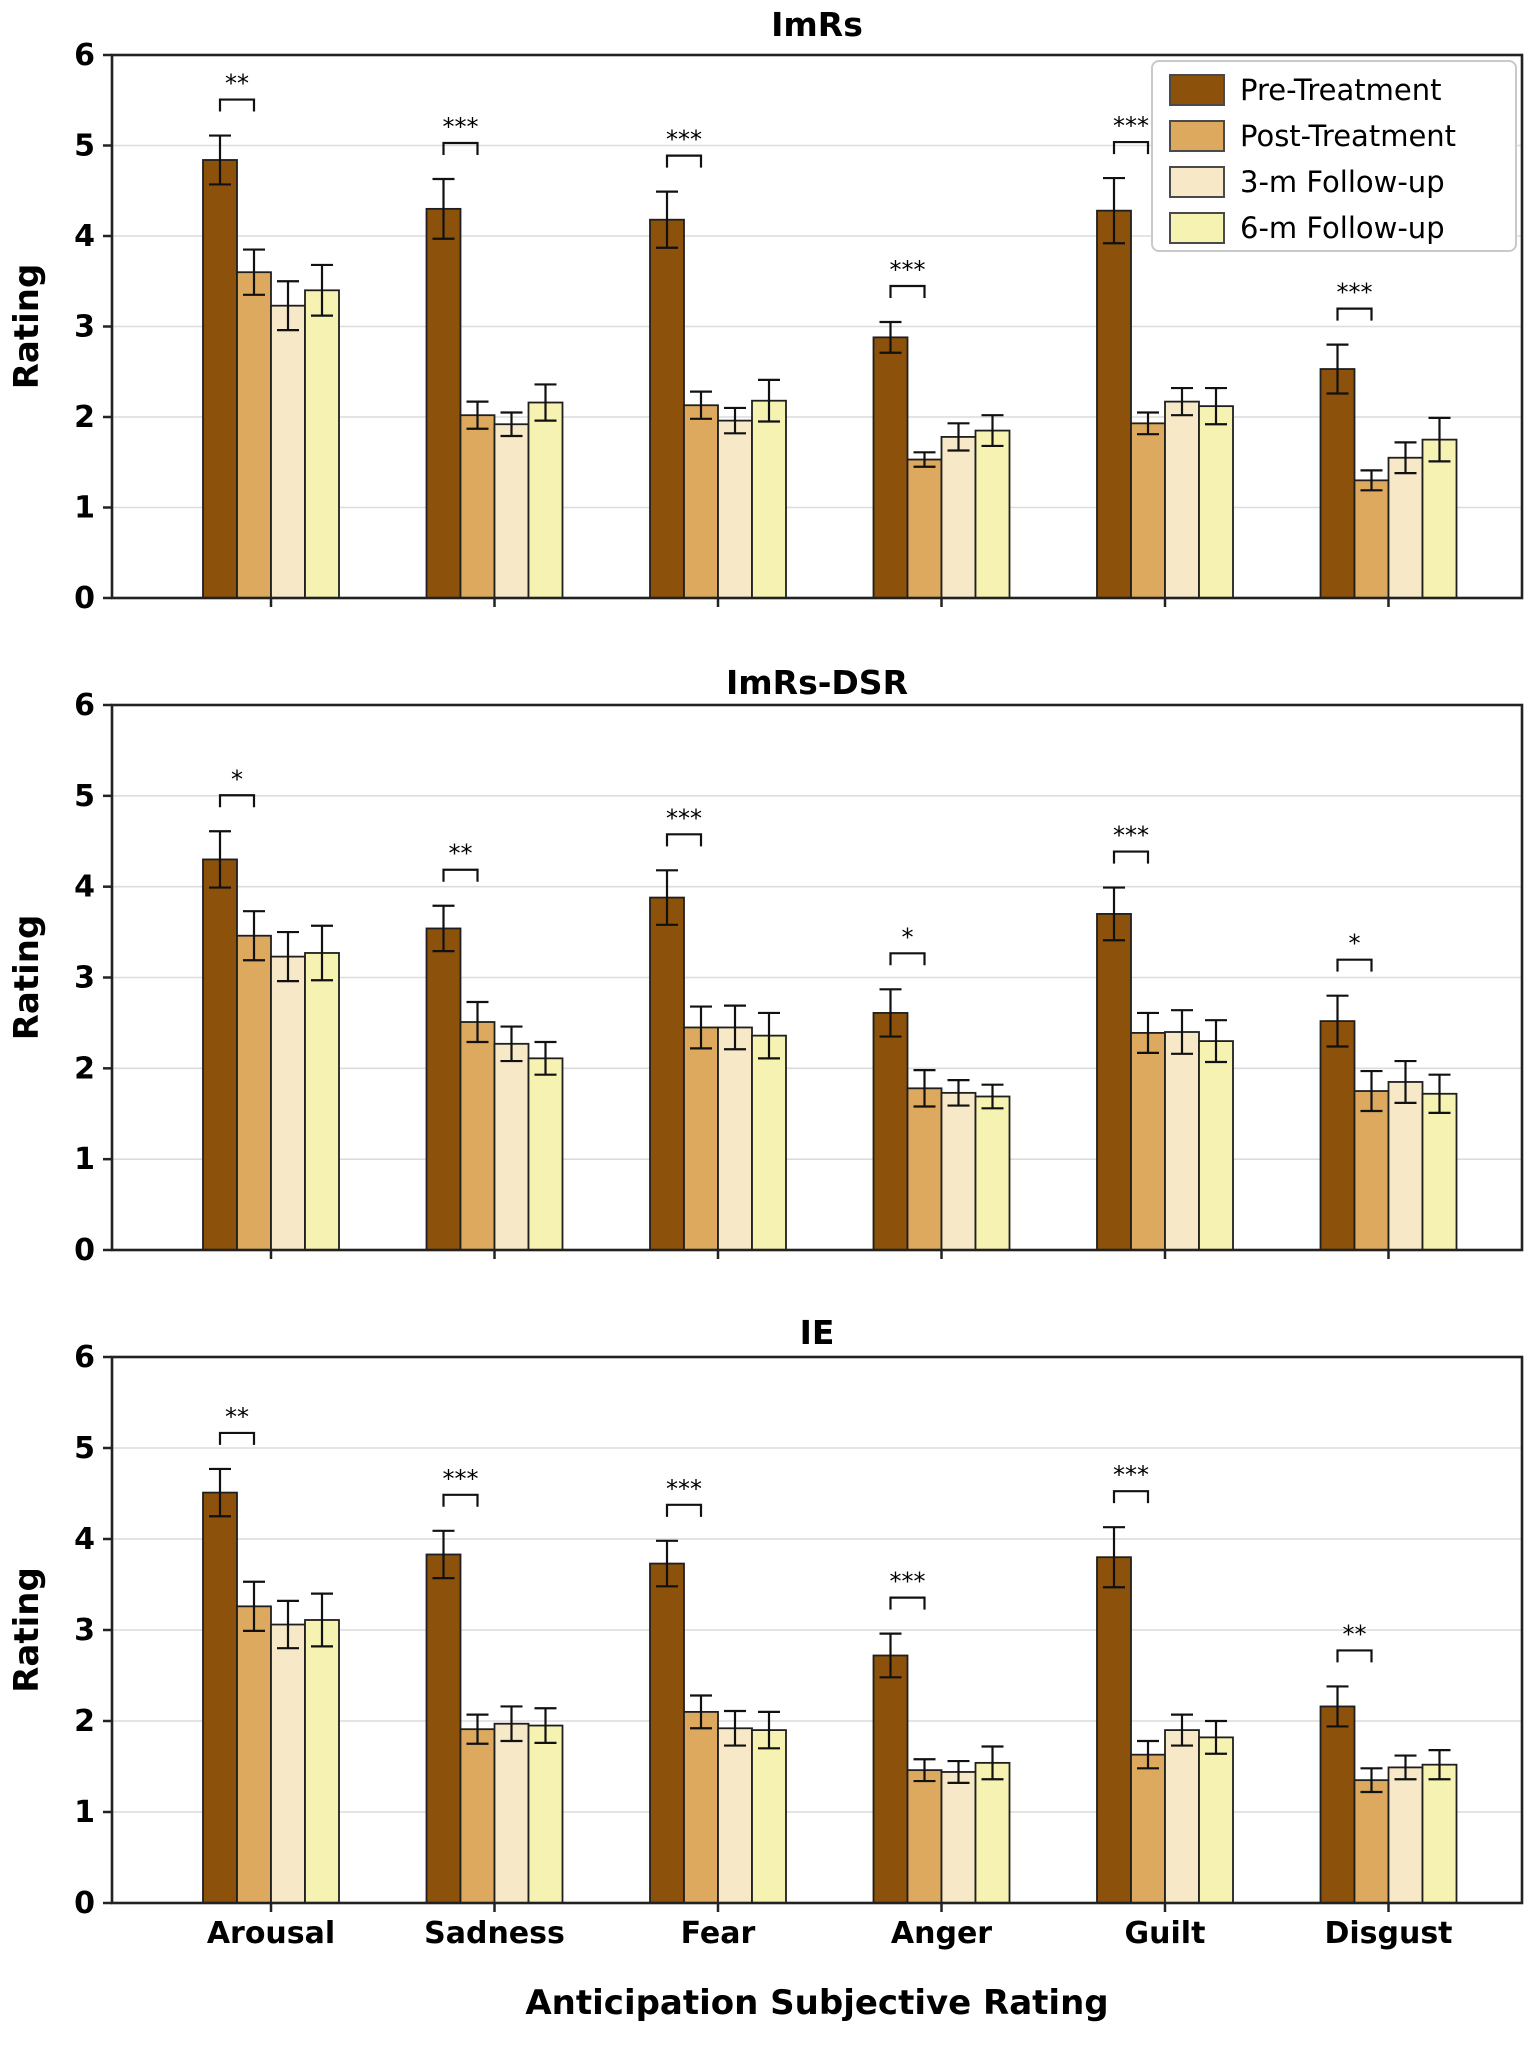  What do you see at coordinates (220, 1697) in the screenshot?
I see `bar-ie-arousal-pre-treatment` at bounding box center [220, 1697].